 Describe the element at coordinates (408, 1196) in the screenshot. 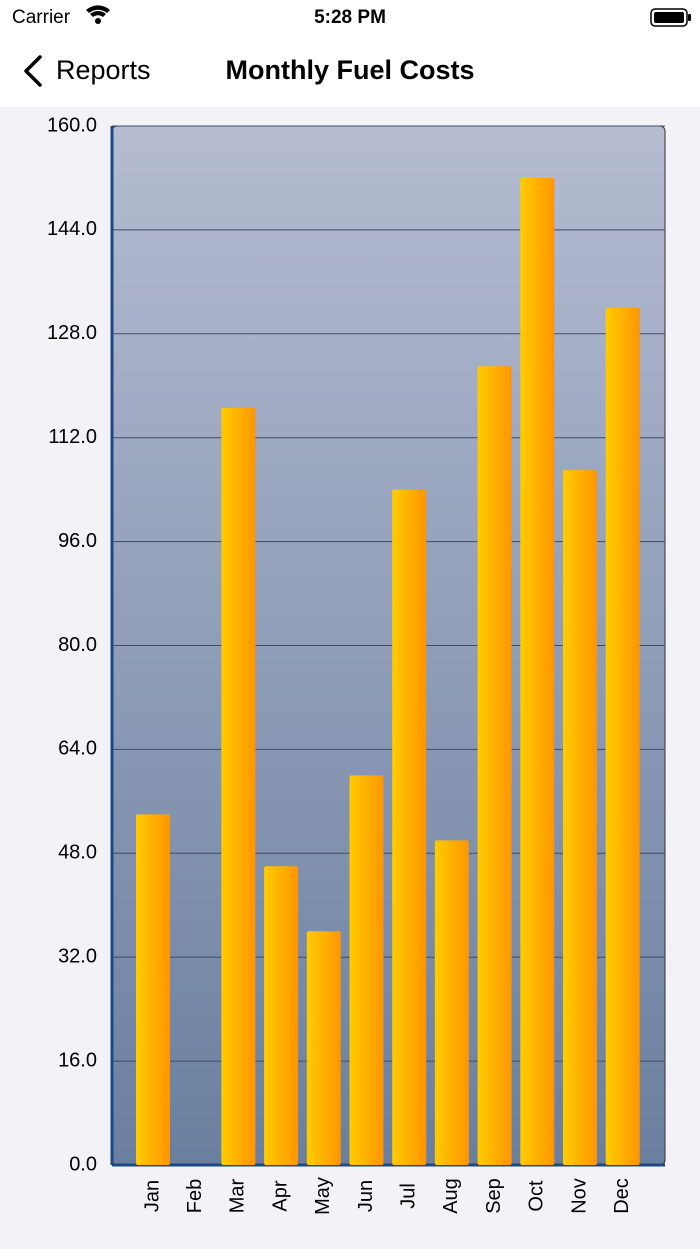

I see `x-tick-label: Jul` at that location.